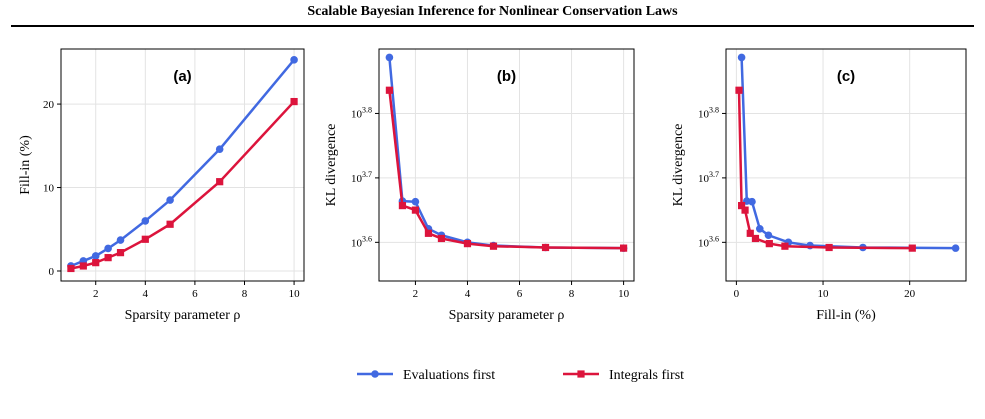 Image resolution: width=985 pixels, height=419 pixels. Describe the element at coordinates (506, 76) in the screenshot. I see `panel-label: (b)` at that location.